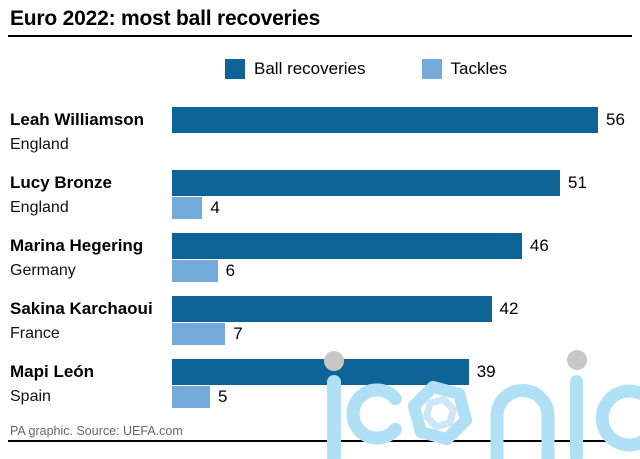 This screenshot has height=459, width=640. I want to click on footer-divider, so click(320, 441).